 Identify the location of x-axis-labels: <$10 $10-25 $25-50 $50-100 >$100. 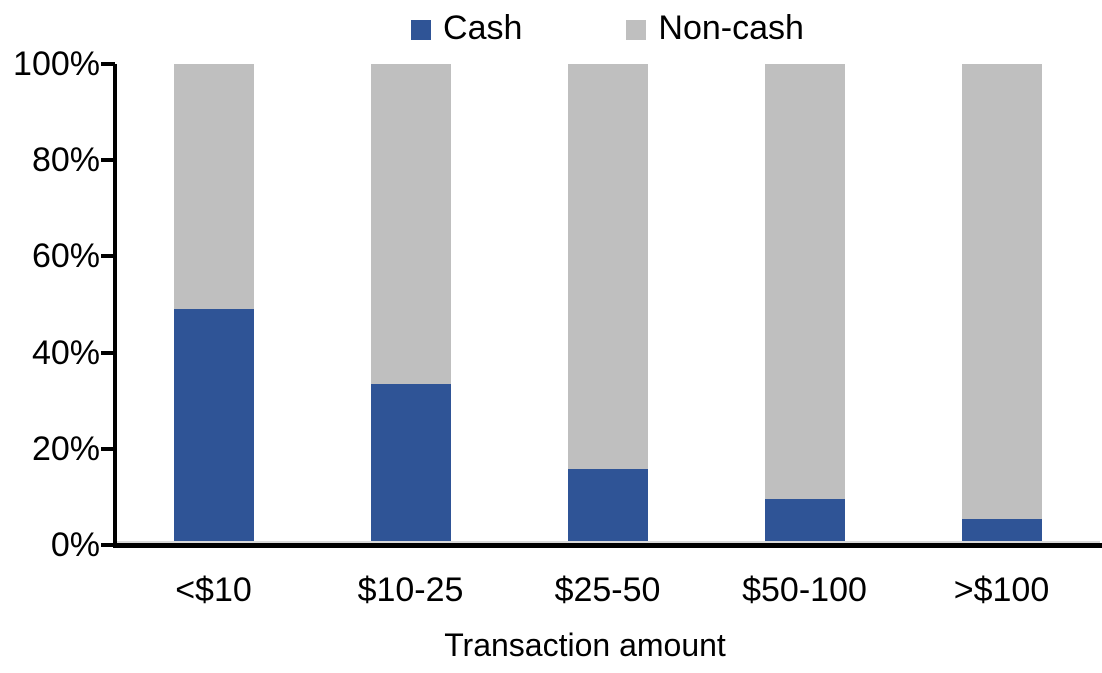
(607, 590).